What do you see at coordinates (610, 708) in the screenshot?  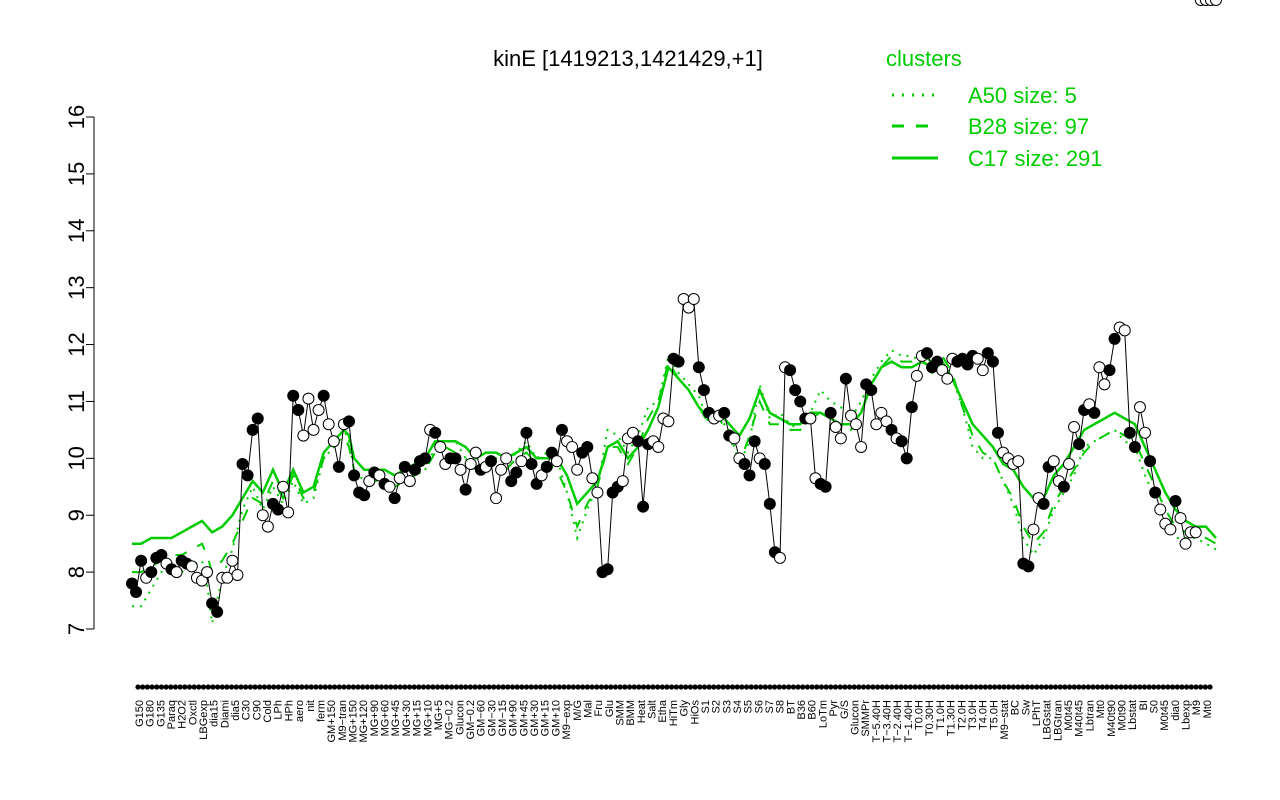 I see `x-tick-label: Glu` at bounding box center [610, 708].